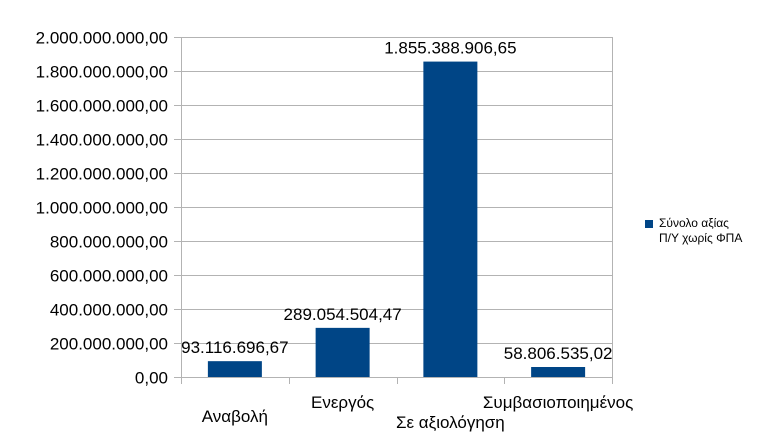  I want to click on y-tick-label: 1.600.000.000,00, so click(102, 106).